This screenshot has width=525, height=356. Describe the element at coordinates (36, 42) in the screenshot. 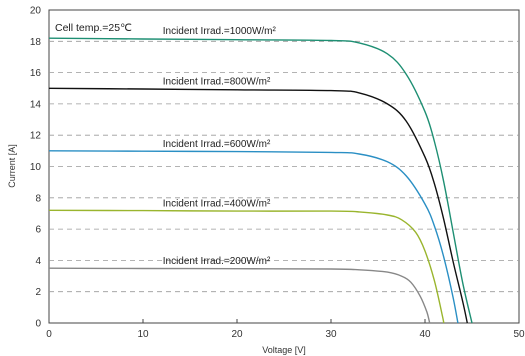

I see `y-tick-label: 18` at that location.